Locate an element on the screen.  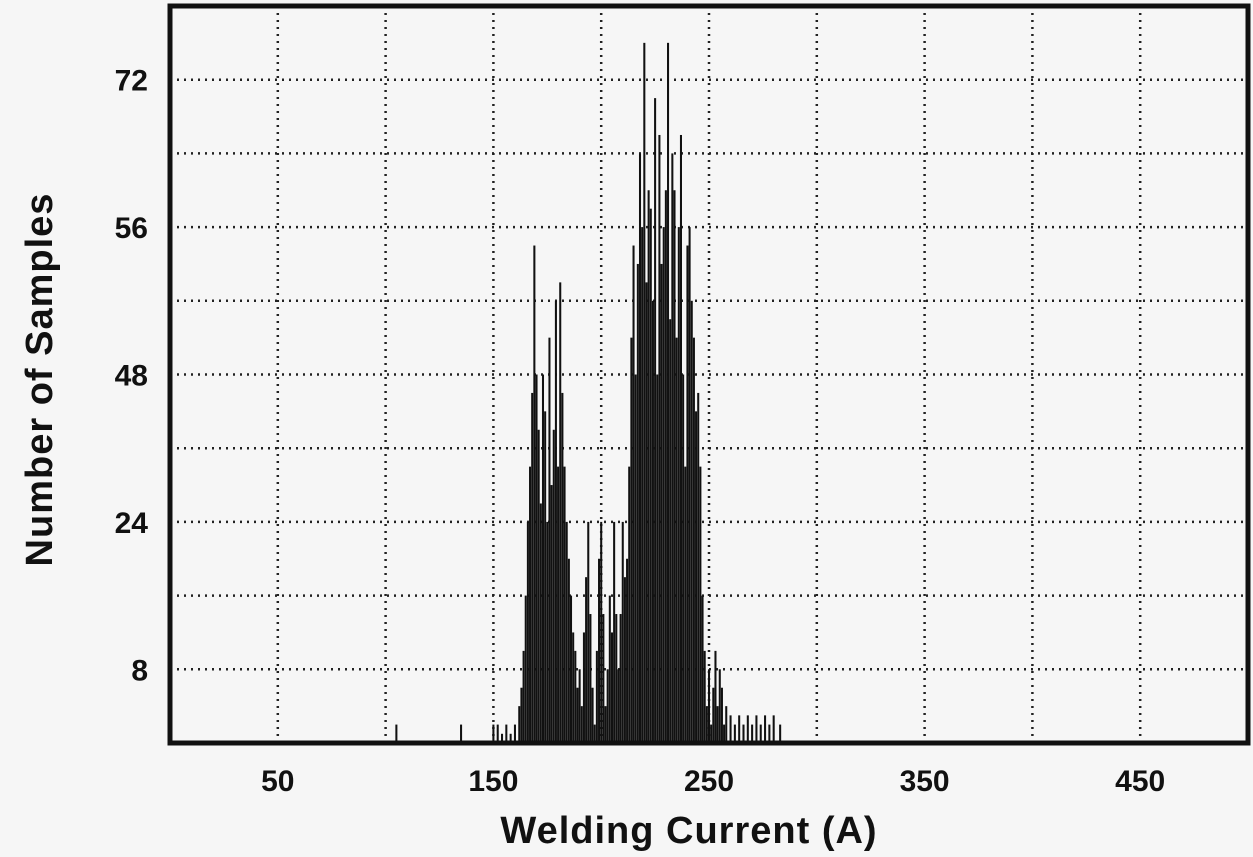
y-tick-label: 48 is located at coordinates (131, 376).